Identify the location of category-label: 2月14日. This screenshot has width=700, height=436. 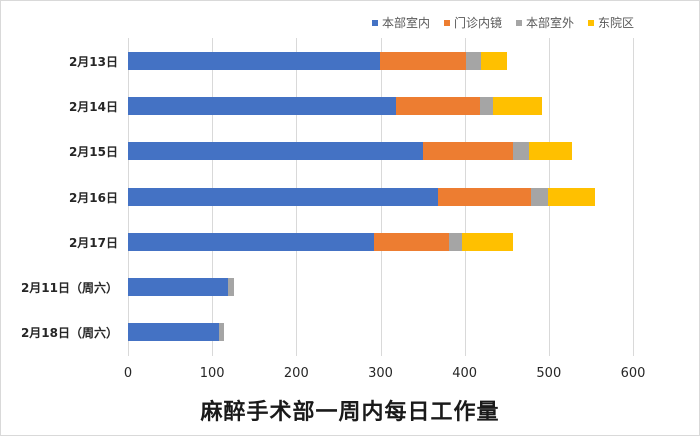
(93, 107).